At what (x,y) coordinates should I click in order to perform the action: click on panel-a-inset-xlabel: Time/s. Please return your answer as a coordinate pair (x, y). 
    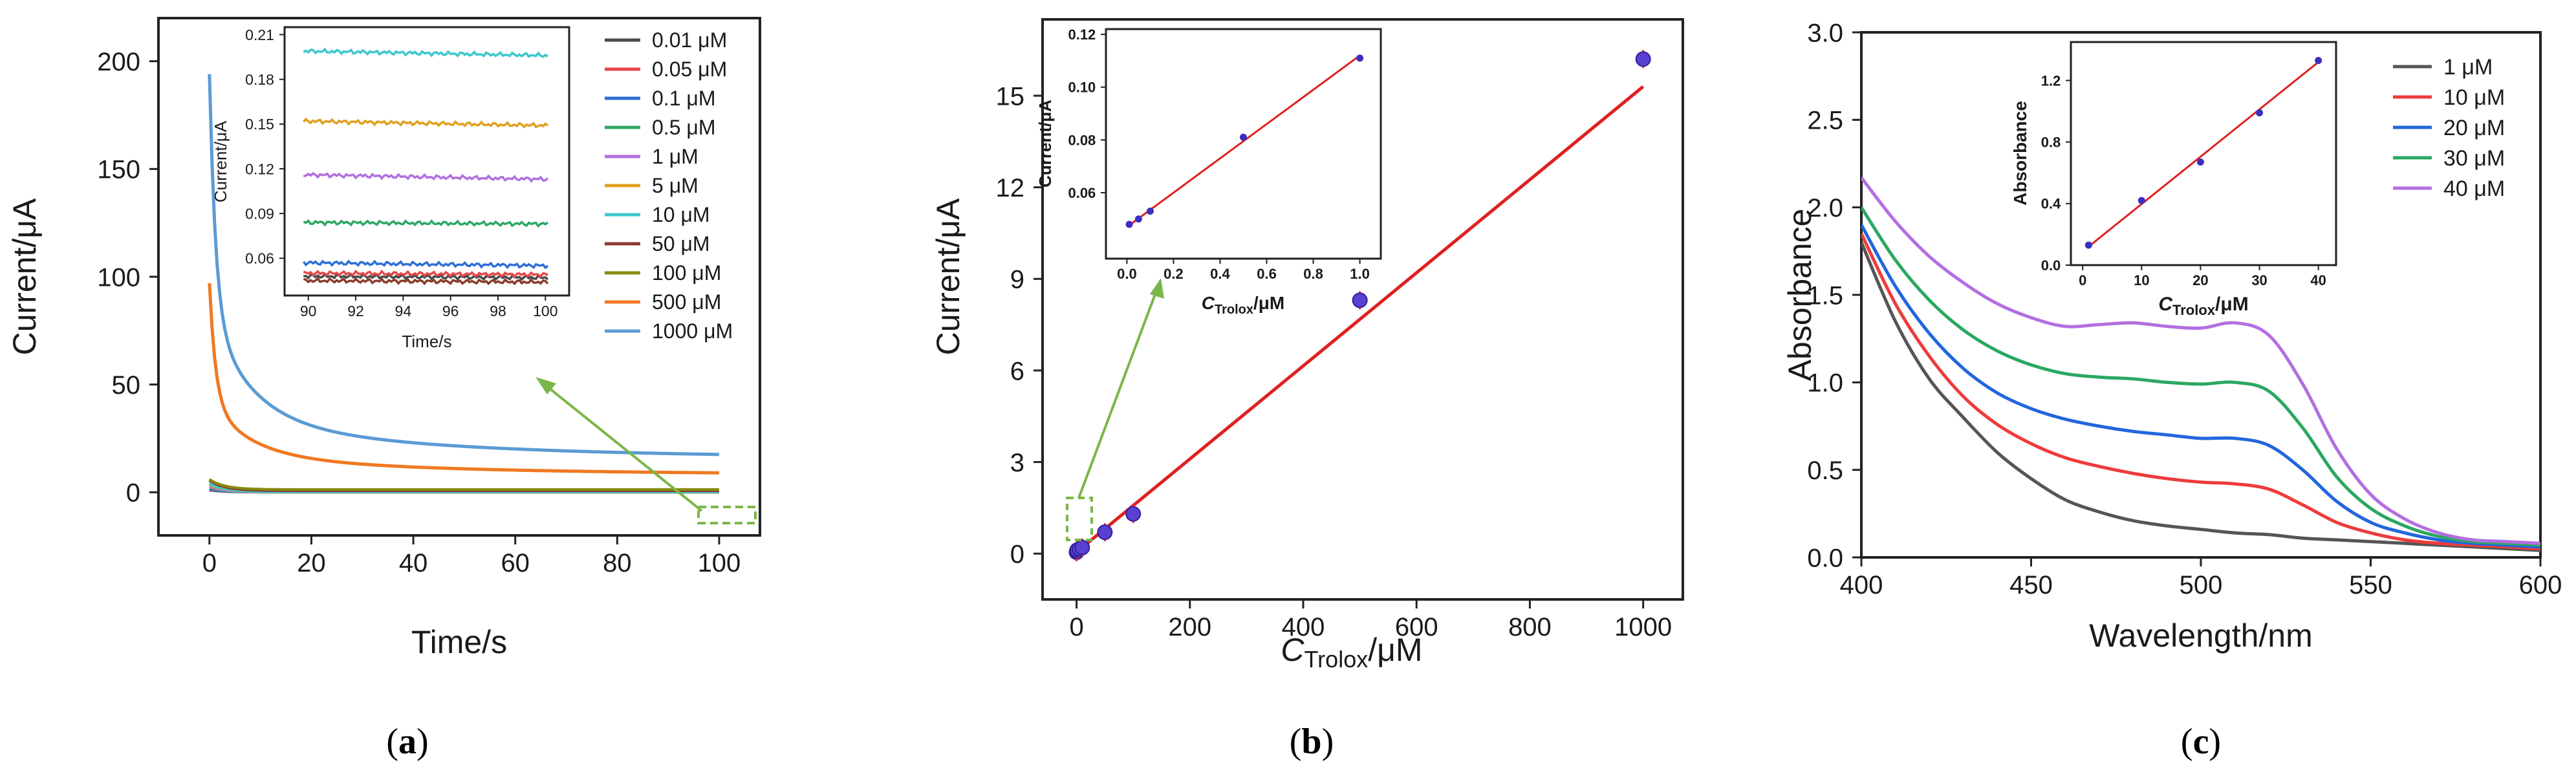
    Looking at the image, I should click on (426, 341).